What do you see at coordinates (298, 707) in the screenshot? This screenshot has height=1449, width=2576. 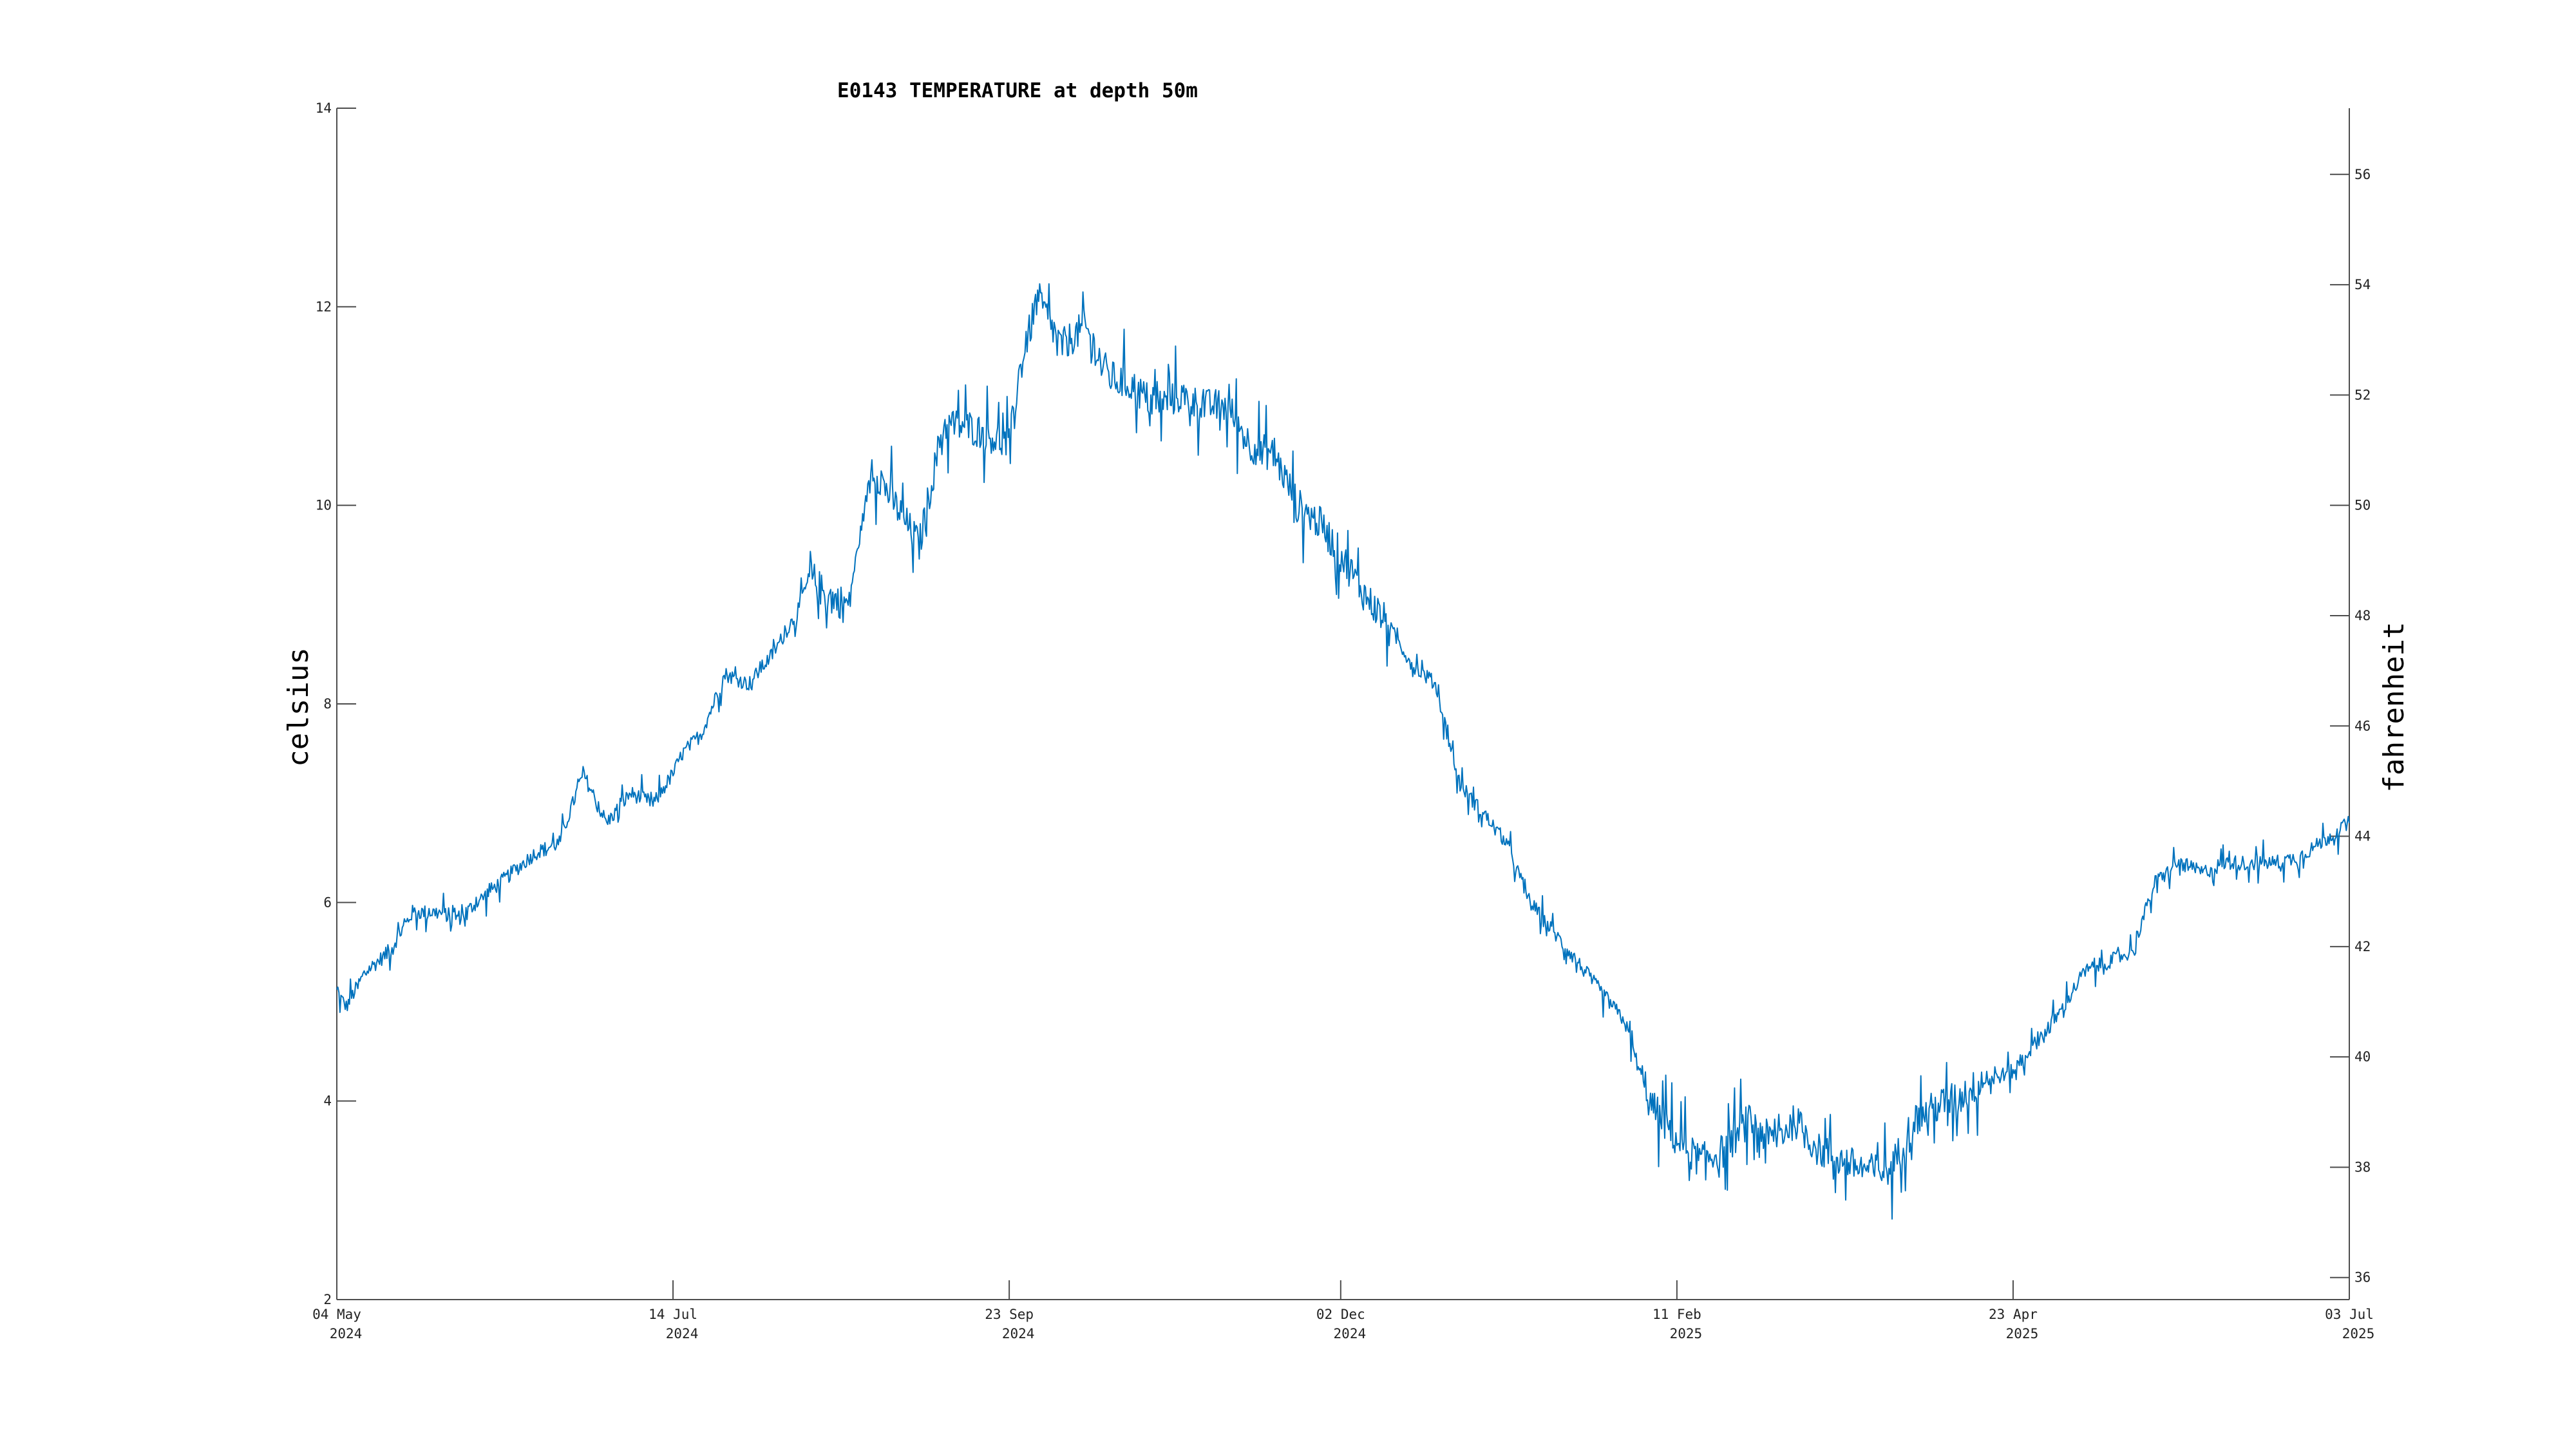 I see `y-axis-label-celsius: celsius` at bounding box center [298, 707].